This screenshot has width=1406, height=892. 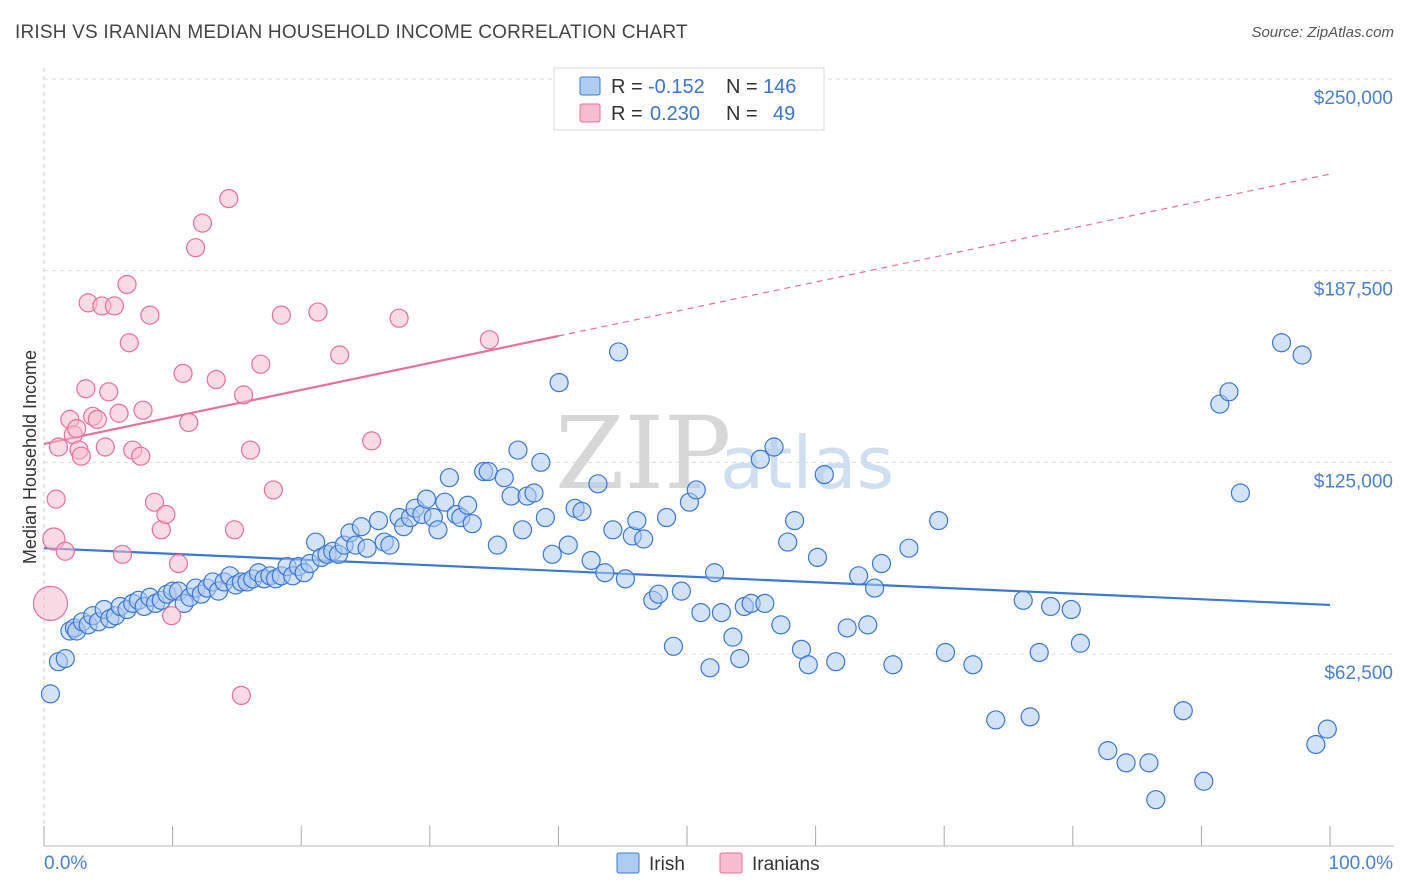 What do you see at coordinates (784, 114) in the screenshot?
I see `legend-n-value-iranians: 49` at bounding box center [784, 114].